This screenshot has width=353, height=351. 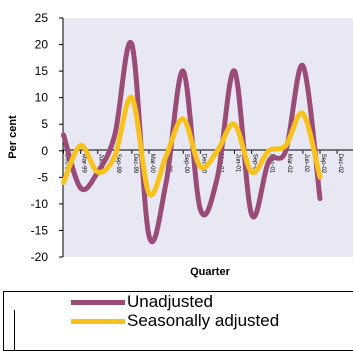 What do you see at coordinates (255, 164) in the screenshot?
I see `x-tick-label: Sep-01` at bounding box center [255, 164].